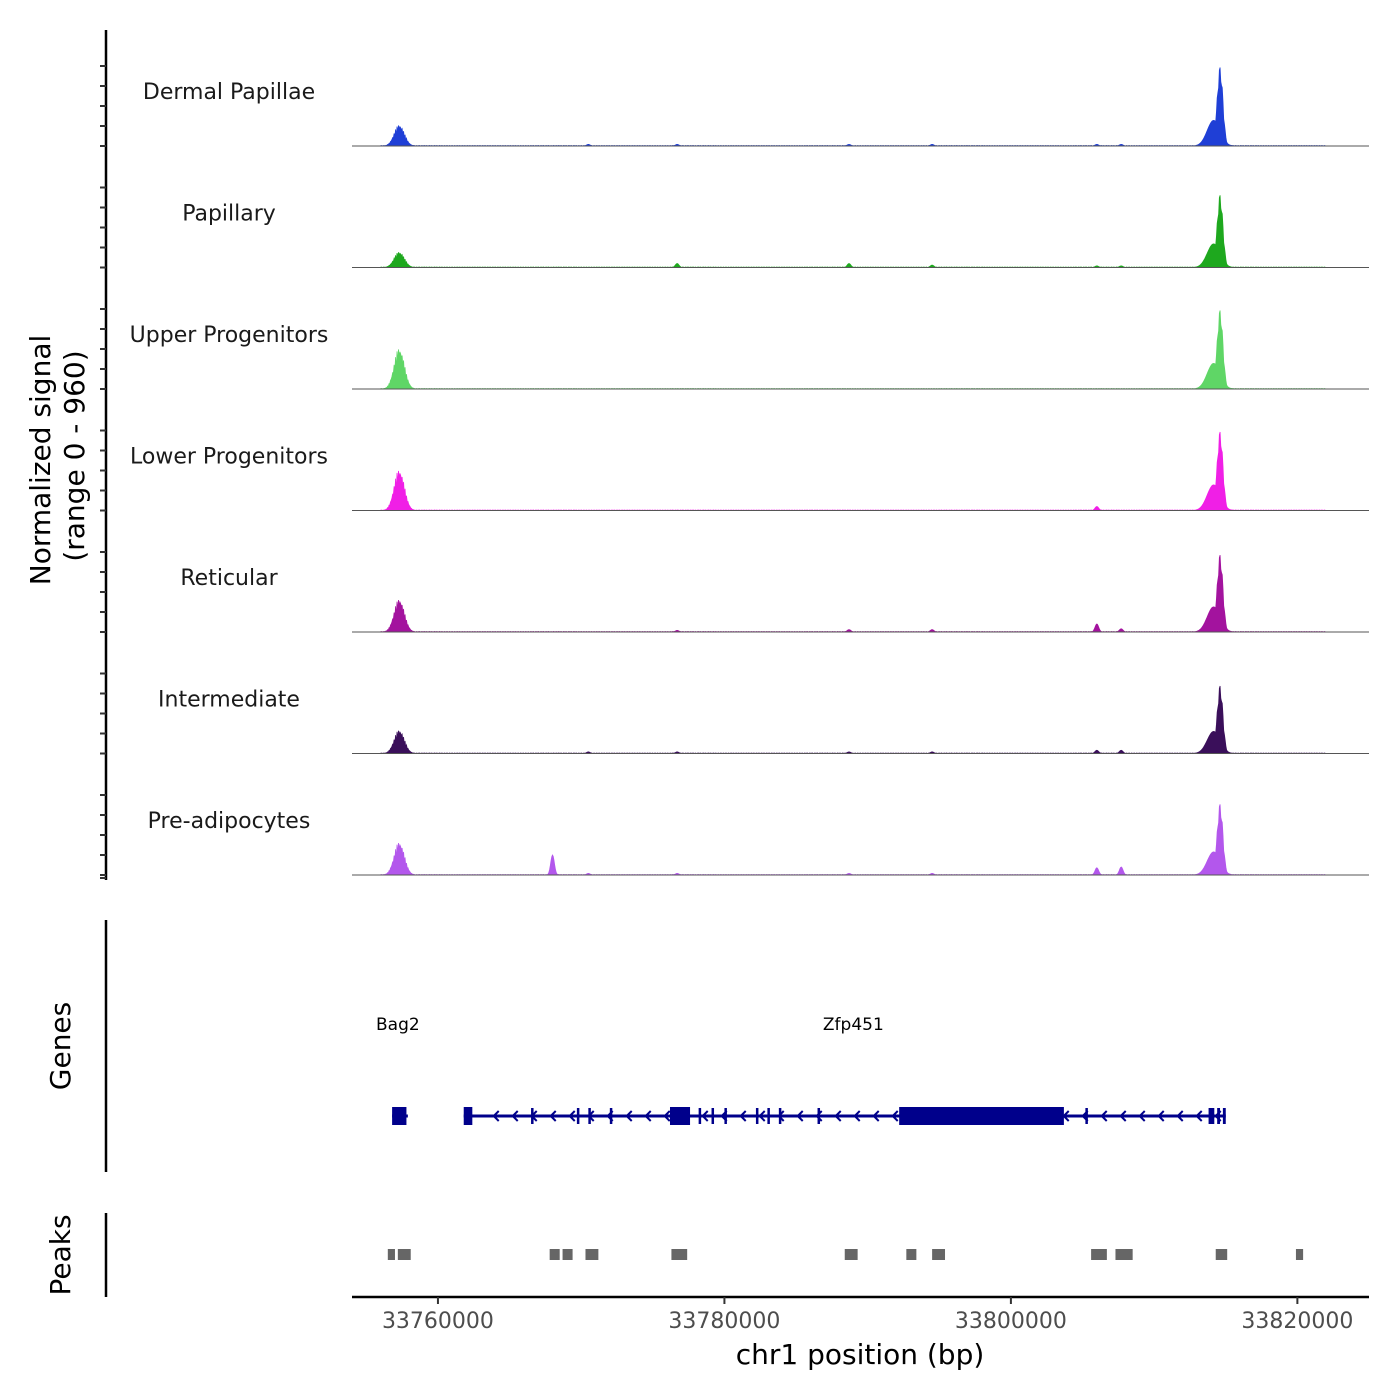  I want to click on track-papillary: Papillary, so click(775, 231).